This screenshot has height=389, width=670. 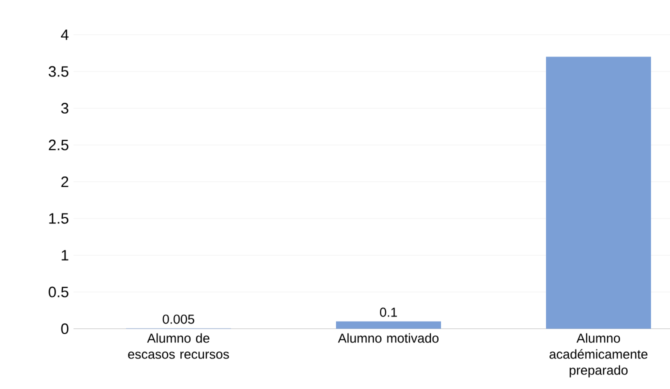 What do you see at coordinates (599, 355) in the screenshot?
I see `x-tick-label: Alumno académicamente preparado` at bounding box center [599, 355].